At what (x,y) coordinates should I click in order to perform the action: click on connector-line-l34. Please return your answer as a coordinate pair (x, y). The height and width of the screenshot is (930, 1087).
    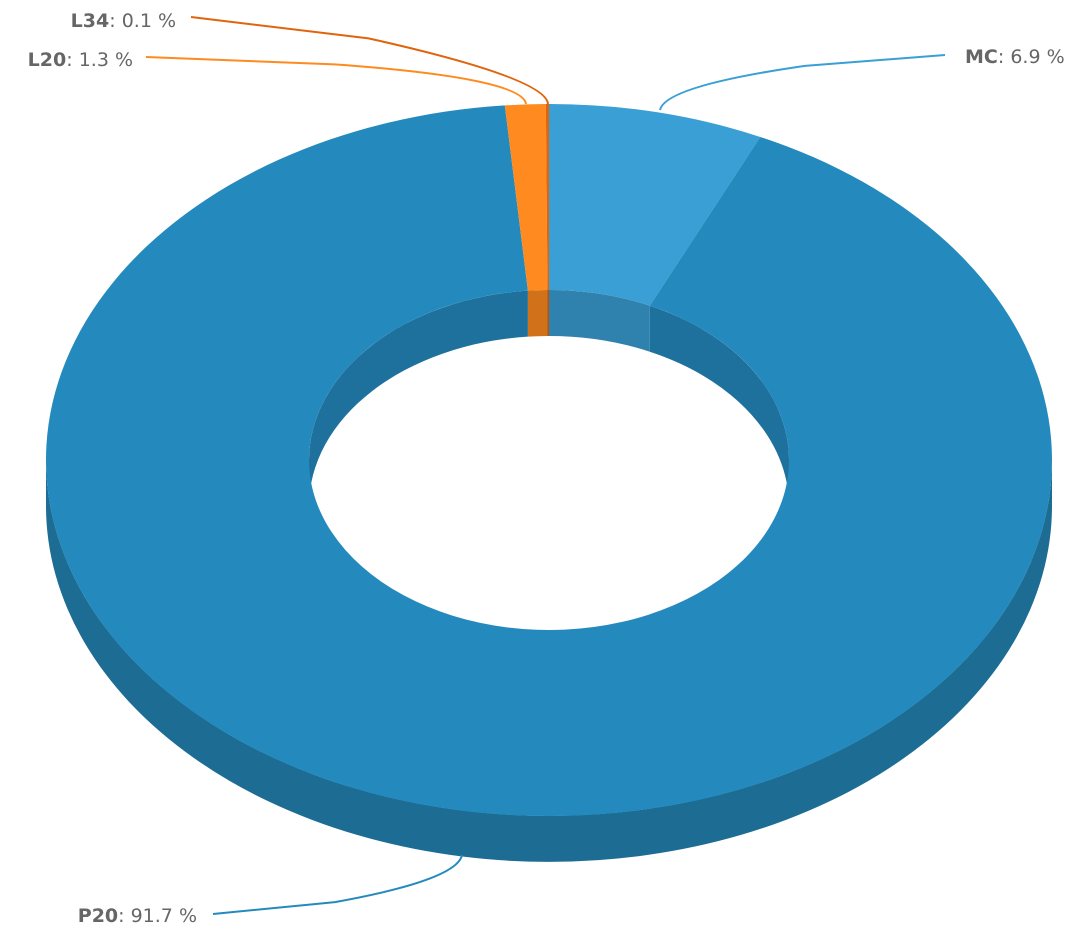
    Looking at the image, I should click on (369, 60).